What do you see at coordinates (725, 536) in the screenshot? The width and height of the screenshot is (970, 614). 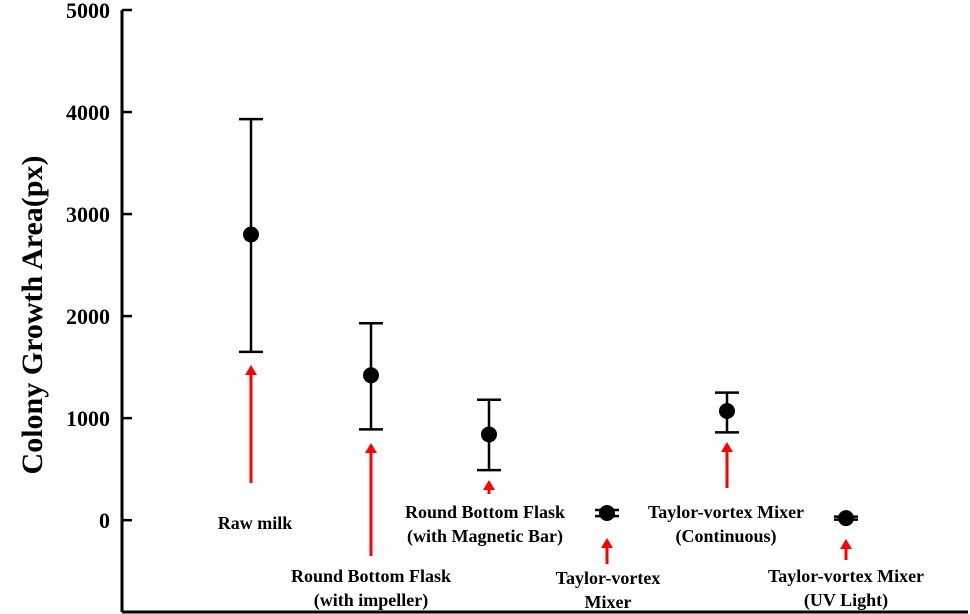 I see `category-label-line: (Continuous)` at bounding box center [725, 536].